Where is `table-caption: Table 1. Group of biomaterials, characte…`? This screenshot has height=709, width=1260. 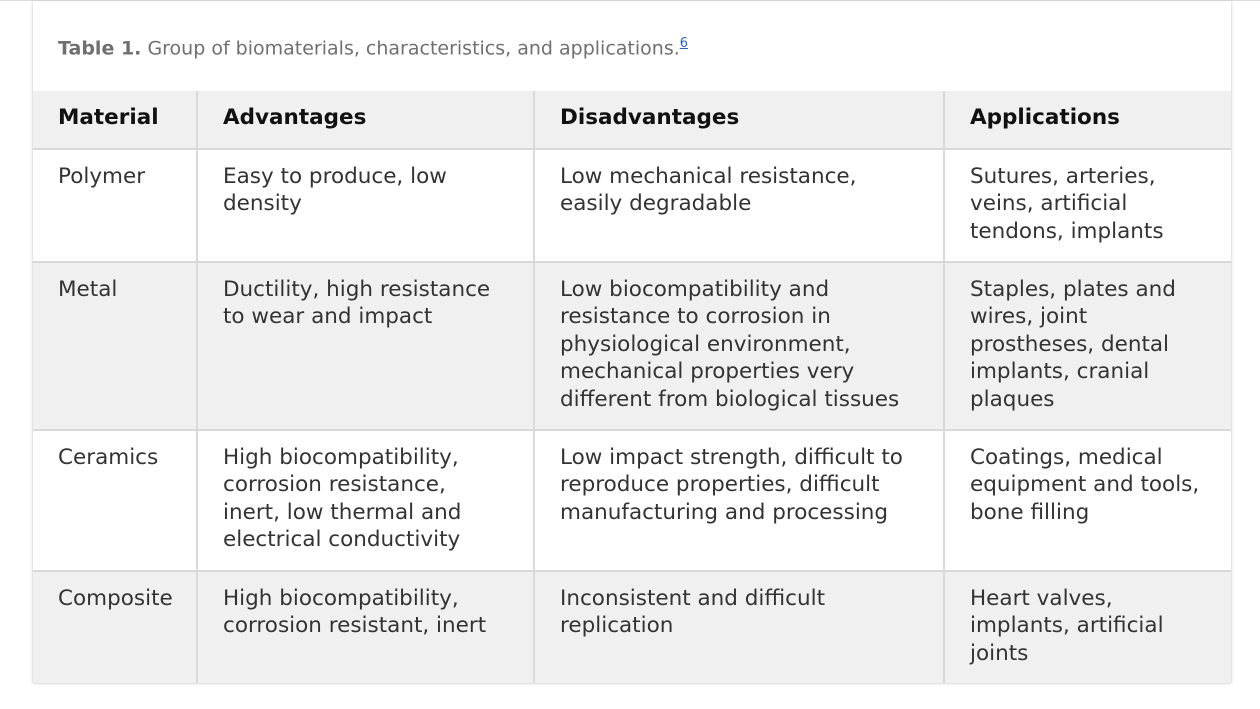 table-caption: Table 1. Group of biomaterials, characte… is located at coordinates (373, 45).